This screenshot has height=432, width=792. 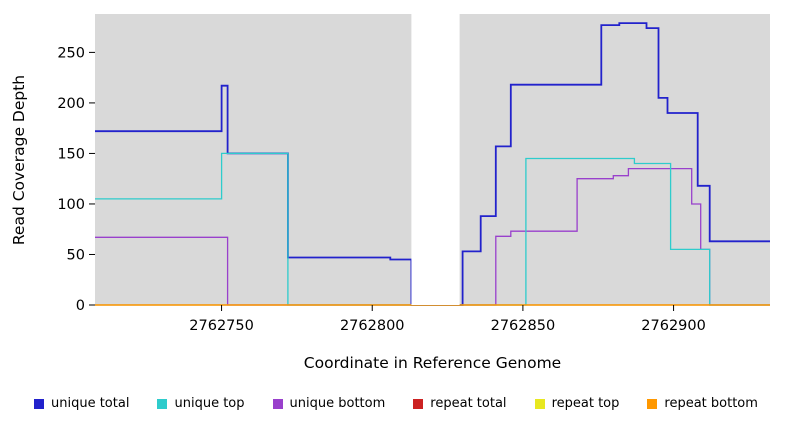 I want to click on y-tick-label: 150, so click(x=71, y=154).